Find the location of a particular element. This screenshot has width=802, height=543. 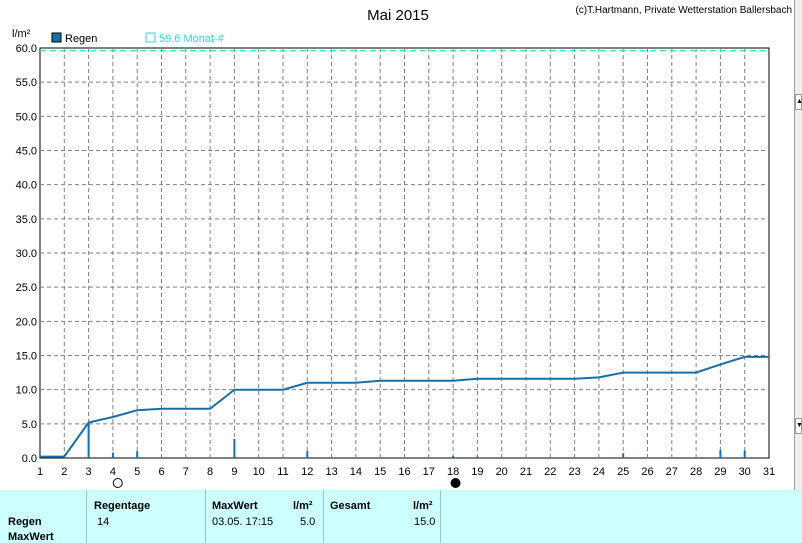

maxwert-date: 03.05. 17:15 is located at coordinates (243, 522).